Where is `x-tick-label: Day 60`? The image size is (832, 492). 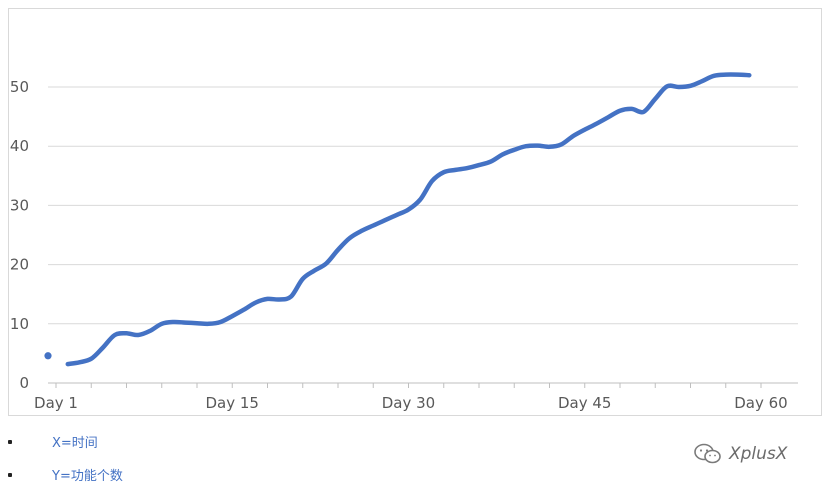 x-tick-label: Day 60 is located at coordinates (760, 403).